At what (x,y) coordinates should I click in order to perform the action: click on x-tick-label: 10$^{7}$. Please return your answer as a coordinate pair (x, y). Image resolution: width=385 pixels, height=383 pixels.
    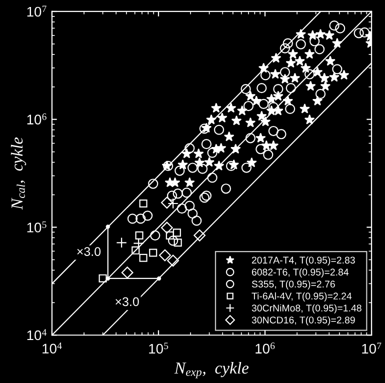
    Looking at the image, I should click on (372, 348).